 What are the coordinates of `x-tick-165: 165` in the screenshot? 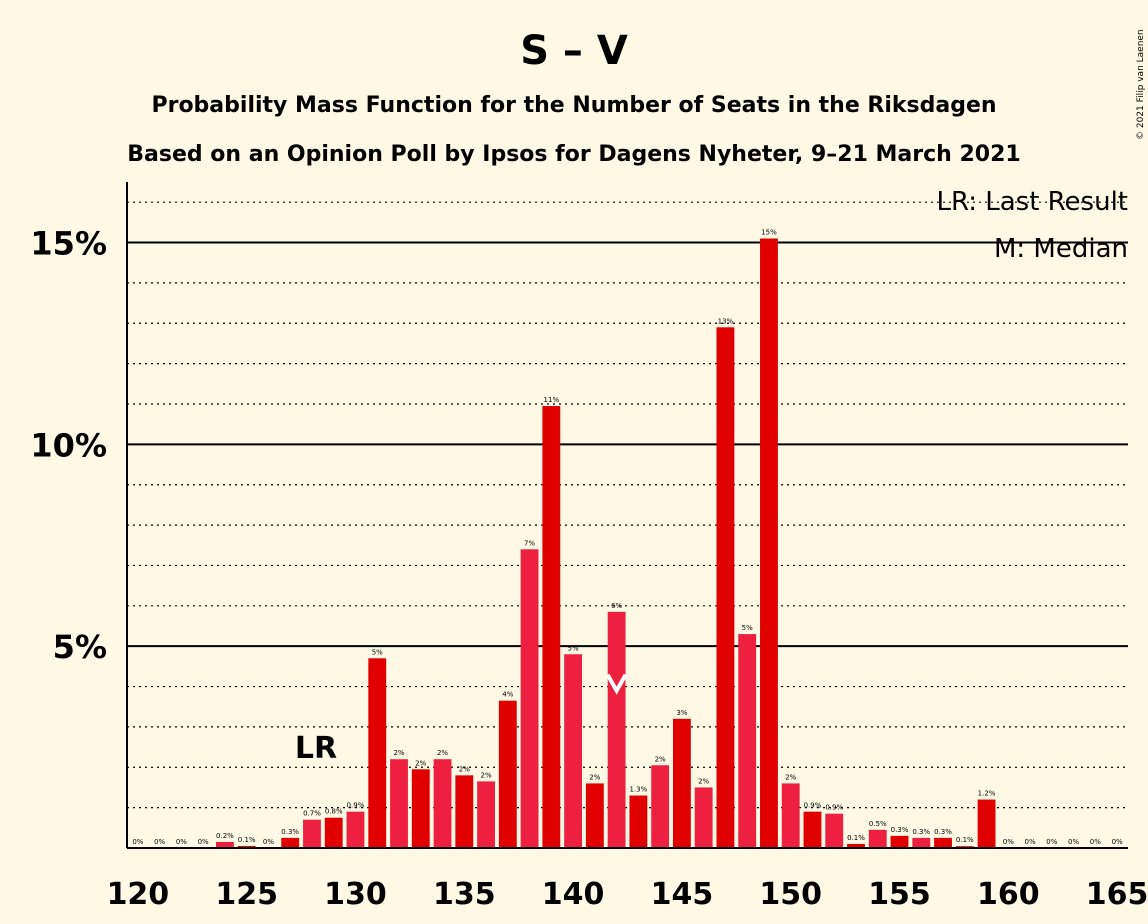 It's located at (1117, 894).